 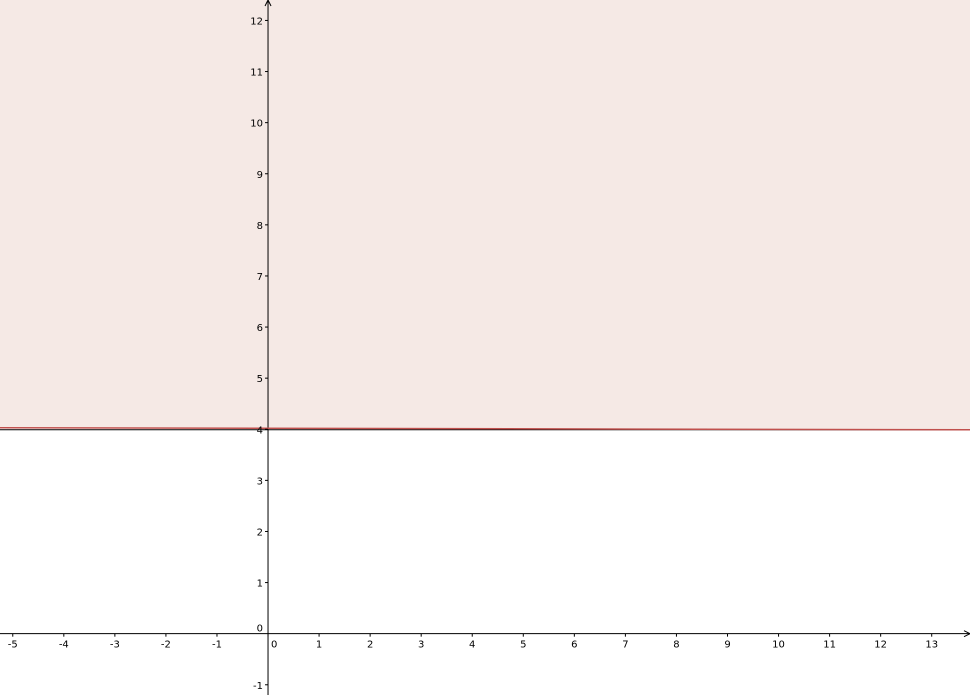 What do you see at coordinates (260, 277) in the screenshot?
I see `y-tick-label: 7` at bounding box center [260, 277].